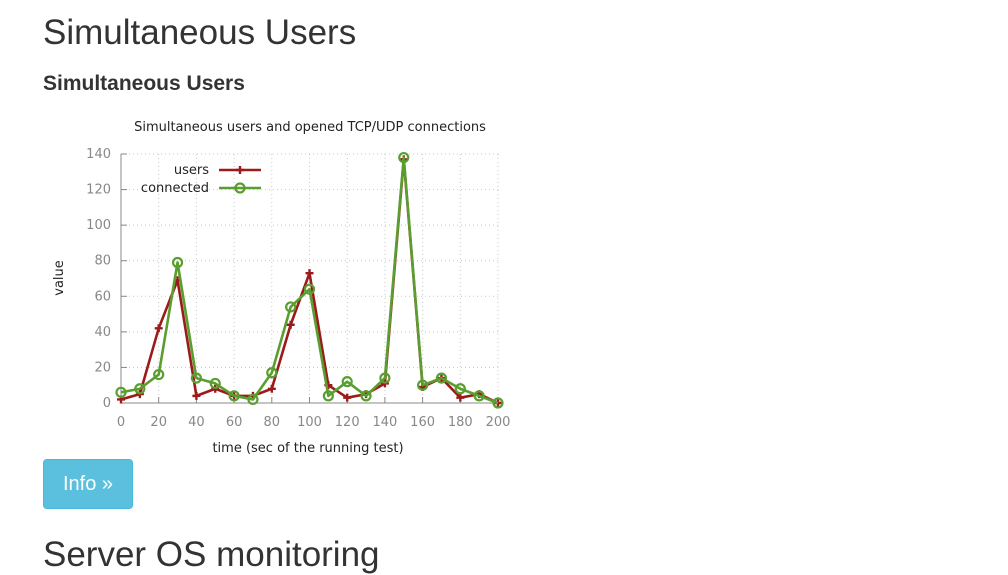 The image size is (1008, 575). Describe the element at coordinates (107, 403) in the screenshot. I see `y-tick-label: 0` at that location.